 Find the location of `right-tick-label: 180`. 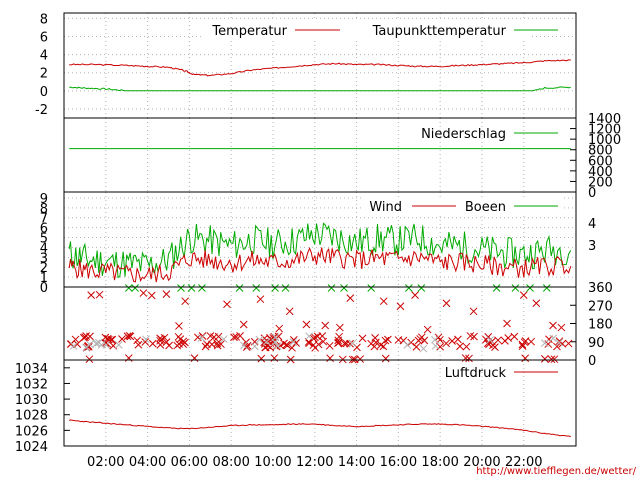

right-tick-label: 180 is located at coordinates (600, 325).